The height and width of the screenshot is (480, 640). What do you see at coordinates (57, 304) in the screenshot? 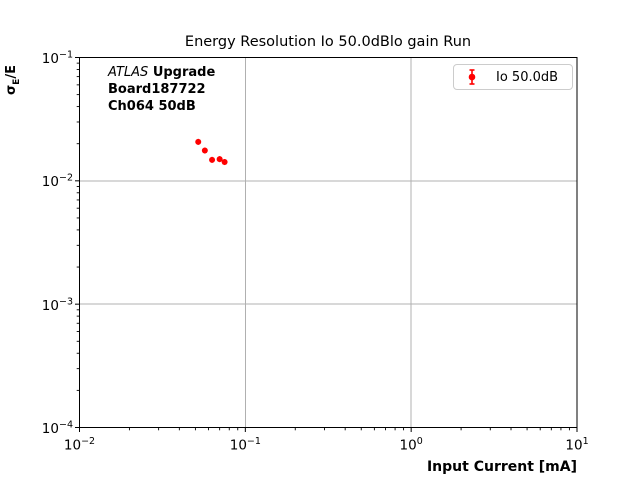
I see `y-tick-label: 10⁻³` at bounding box center [57, 304].